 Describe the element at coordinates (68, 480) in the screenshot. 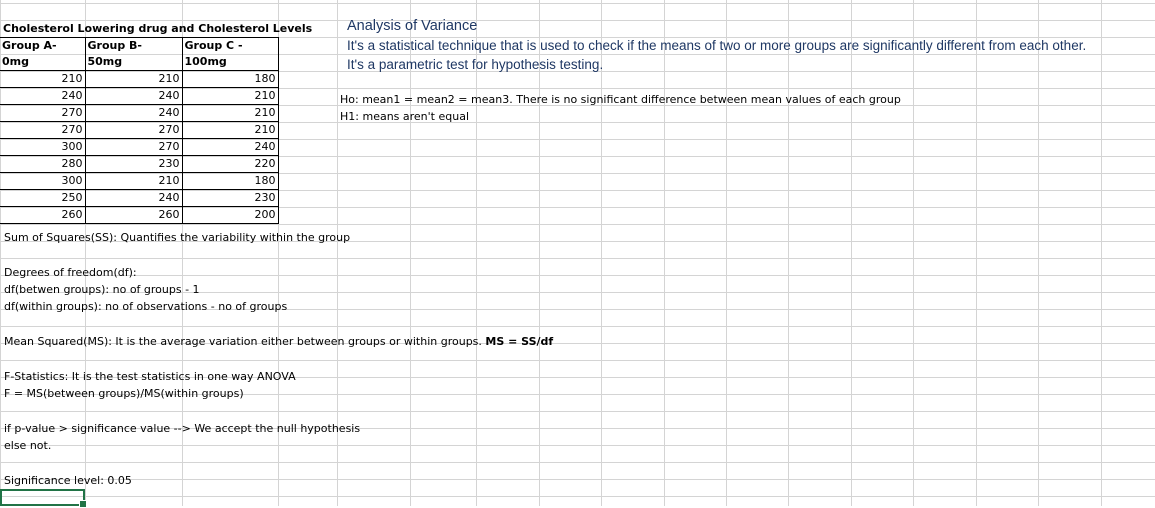

I see `significance-level: Significance level: 0.05` at that location.